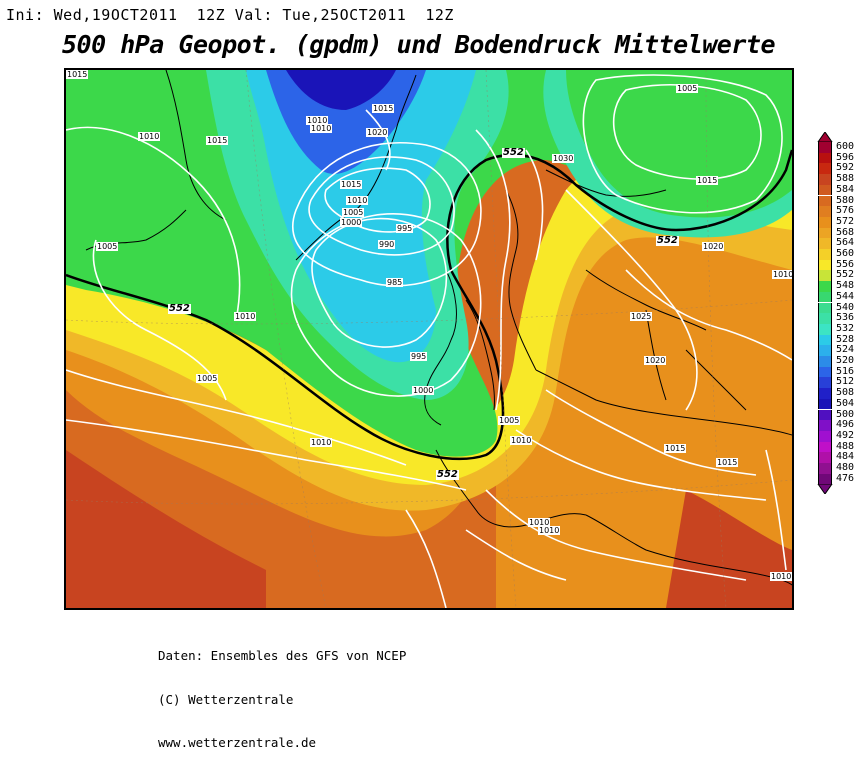 The image size is (864, 765). Describe the element at coordinates (387, 244) in the screenshot. I see `isobar-label: 990` at that location.